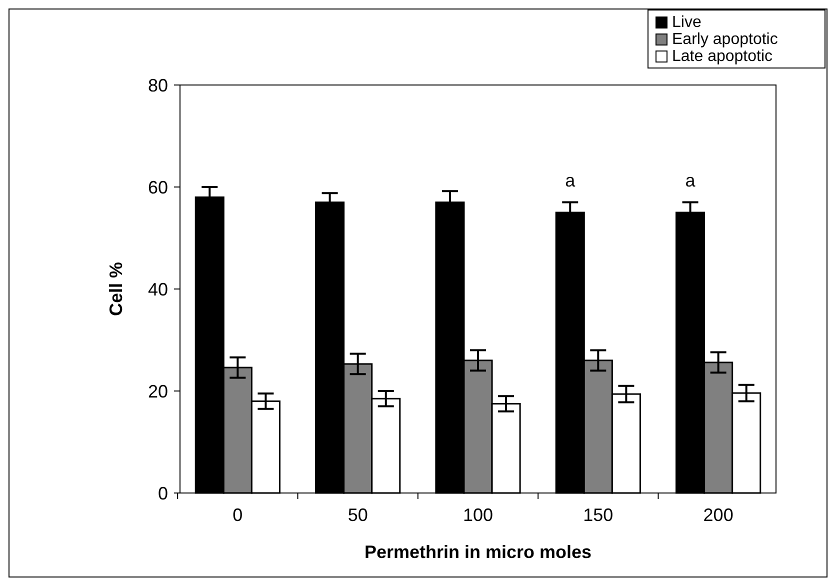 This screenshot has width=836, height=586. What do you see at coordinates (158, 85) in the screenshot?
I see `y-tick-label: 80` at bounding box center [158, 85].